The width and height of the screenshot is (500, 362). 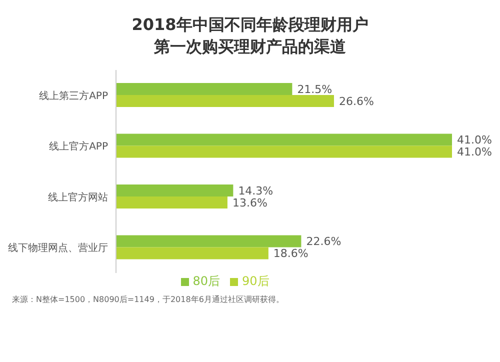 What do you see at coordinates (58, 248) in the screenshot?
I see `y-tick-label: 线下物理网点、营业厅` at bounding box center [58, 248].